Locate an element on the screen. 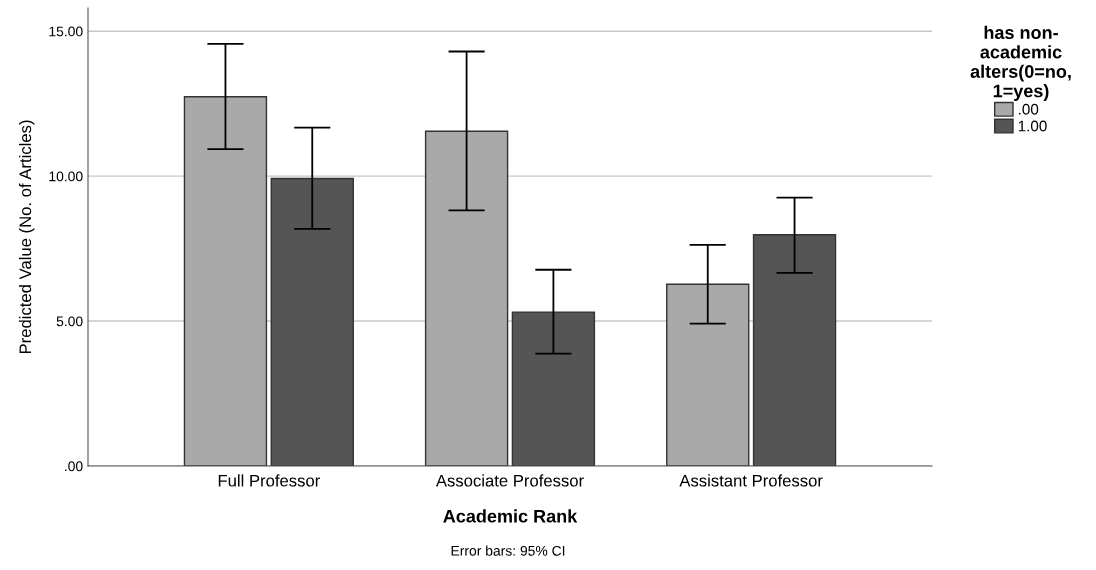 The image size is (1096, 570). x-tick-label: Associate Professor is located at coordinates (509, 480).